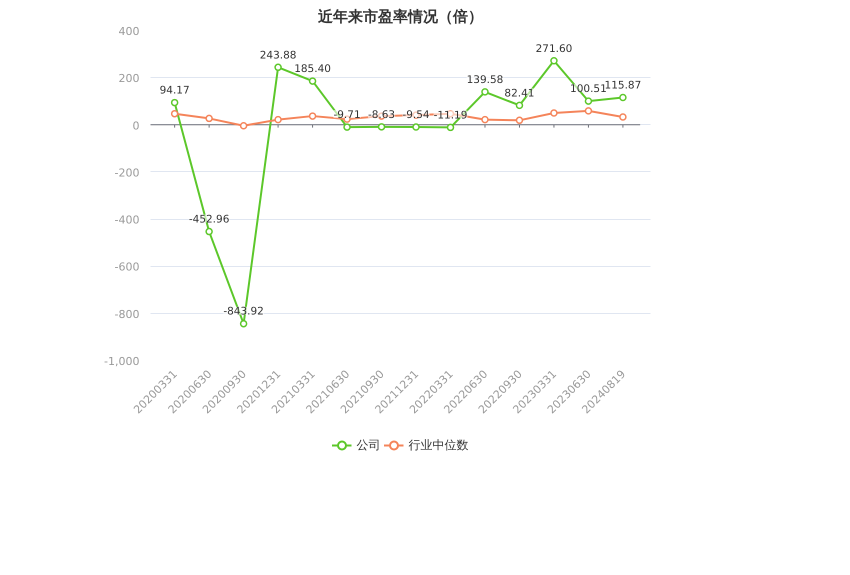  Describe the element at coordinates (127, 267) in the screenshot. I see `y-tick-label: -600` at that location.